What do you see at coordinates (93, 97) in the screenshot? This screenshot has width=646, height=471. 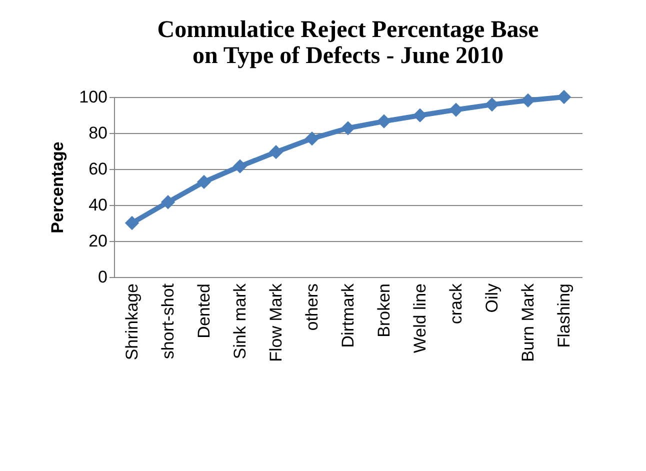 I see `y-tick-label: 100` at bounding box center [93, 97].